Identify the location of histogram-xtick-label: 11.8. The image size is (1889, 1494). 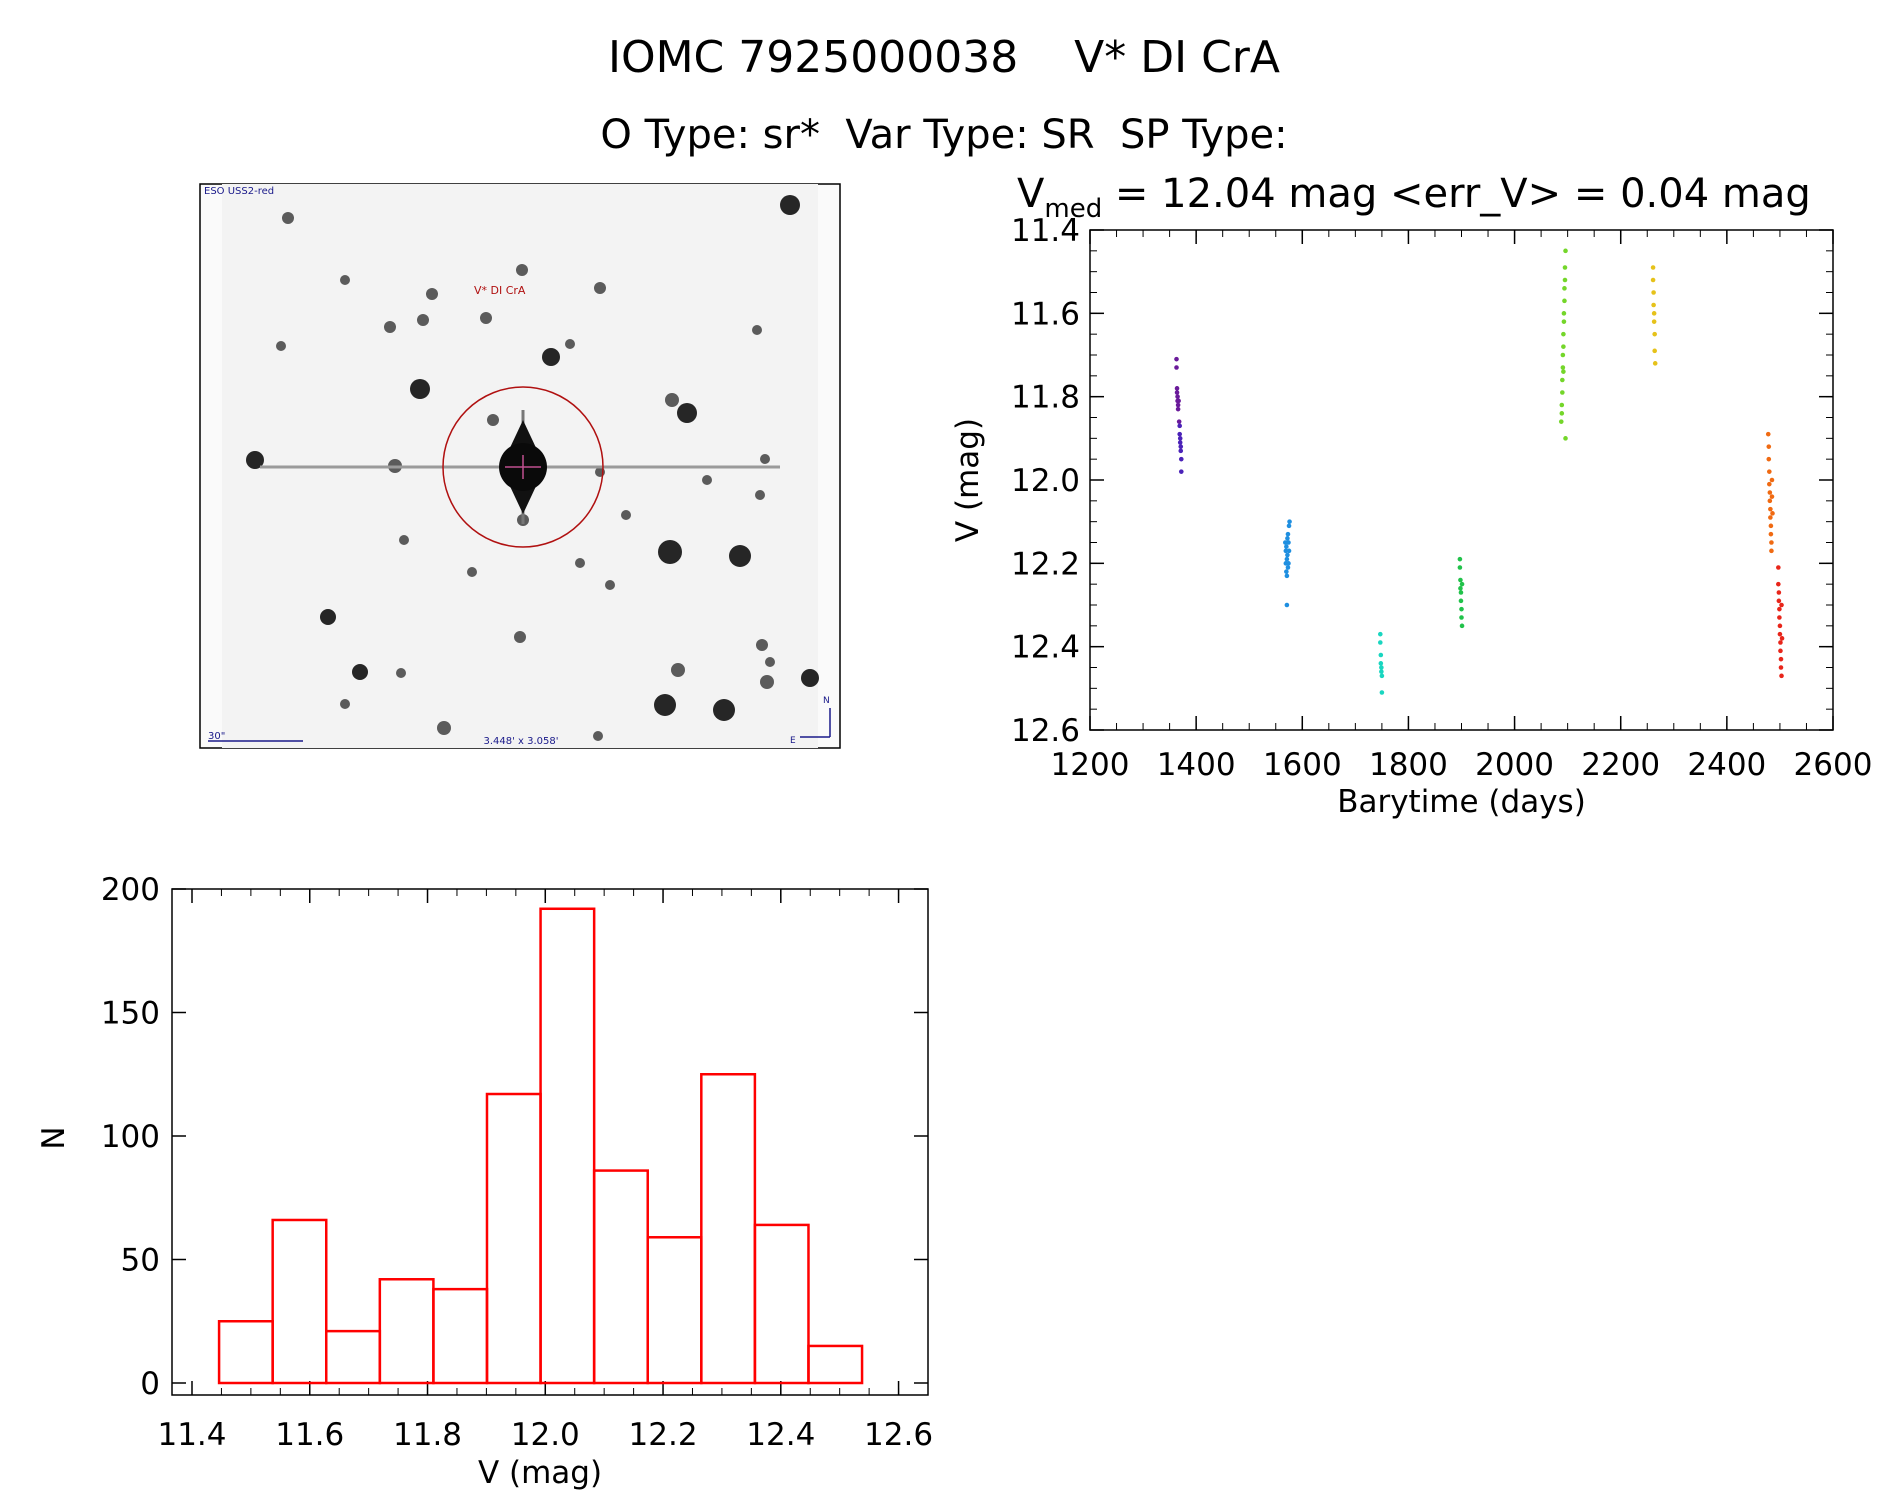
(427, 1435).